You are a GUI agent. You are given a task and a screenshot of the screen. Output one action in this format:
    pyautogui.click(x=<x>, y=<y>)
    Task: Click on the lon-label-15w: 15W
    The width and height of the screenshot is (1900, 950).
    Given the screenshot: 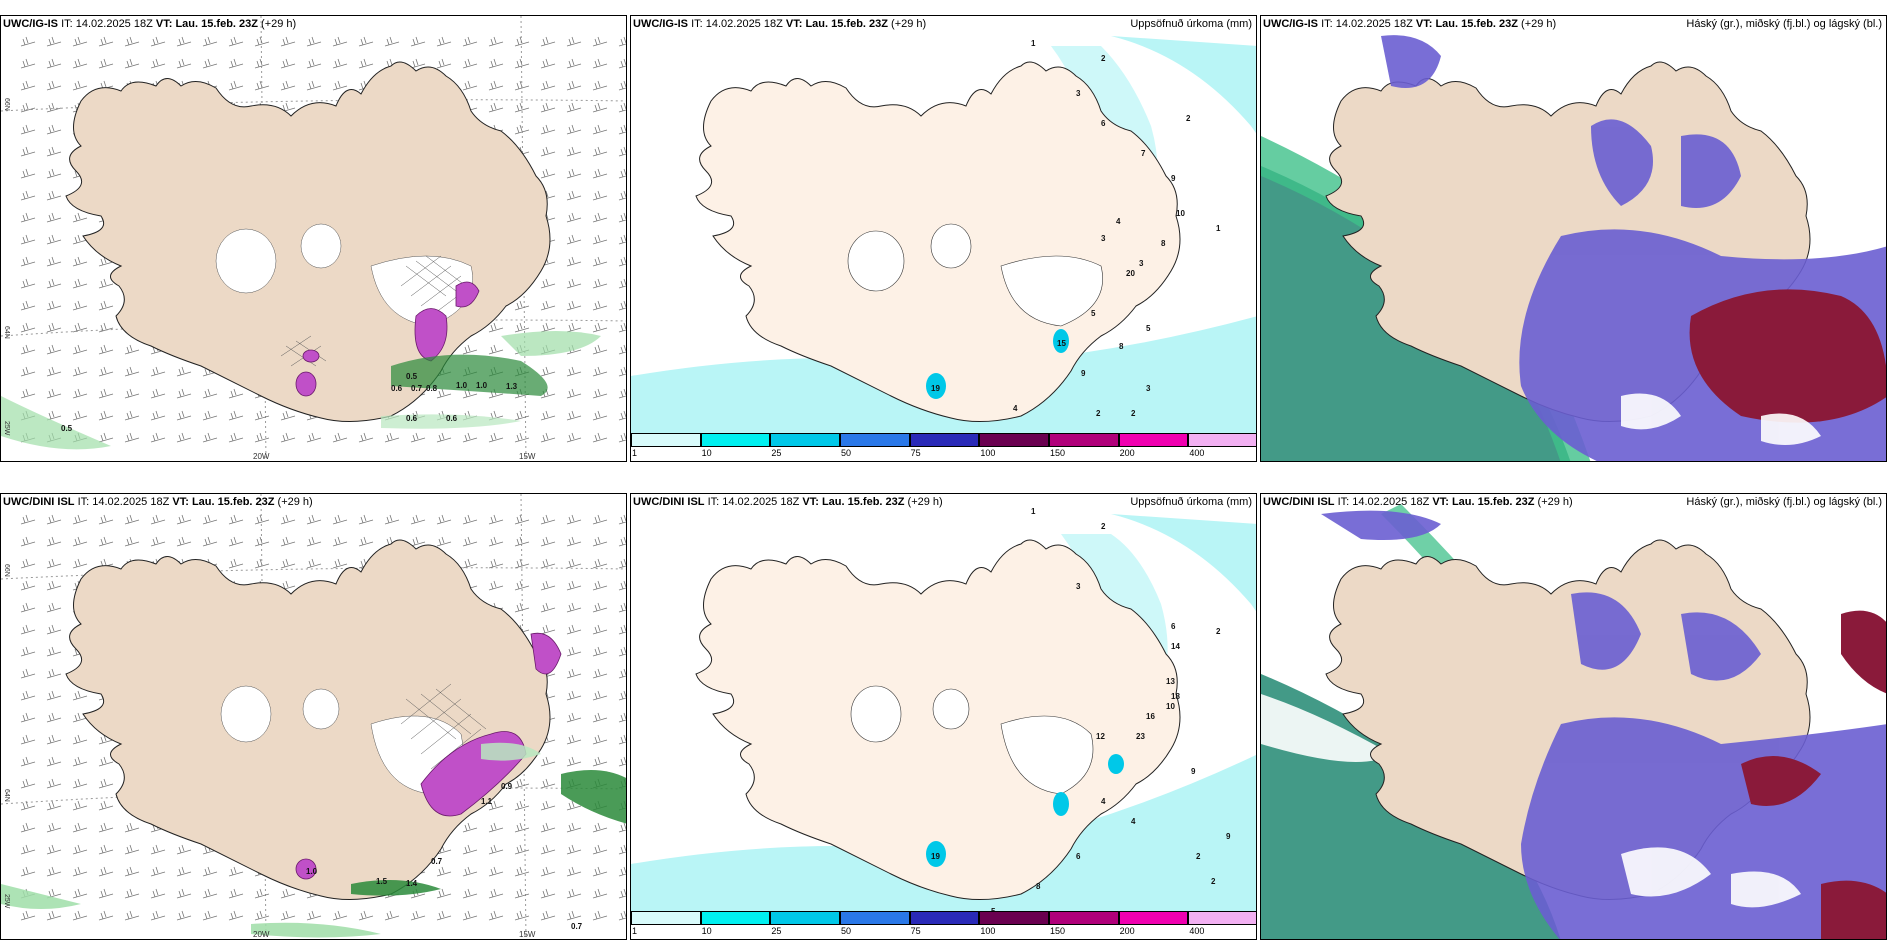 What is the action you would take?
    pyautogui.click(x=527, y=456)
    